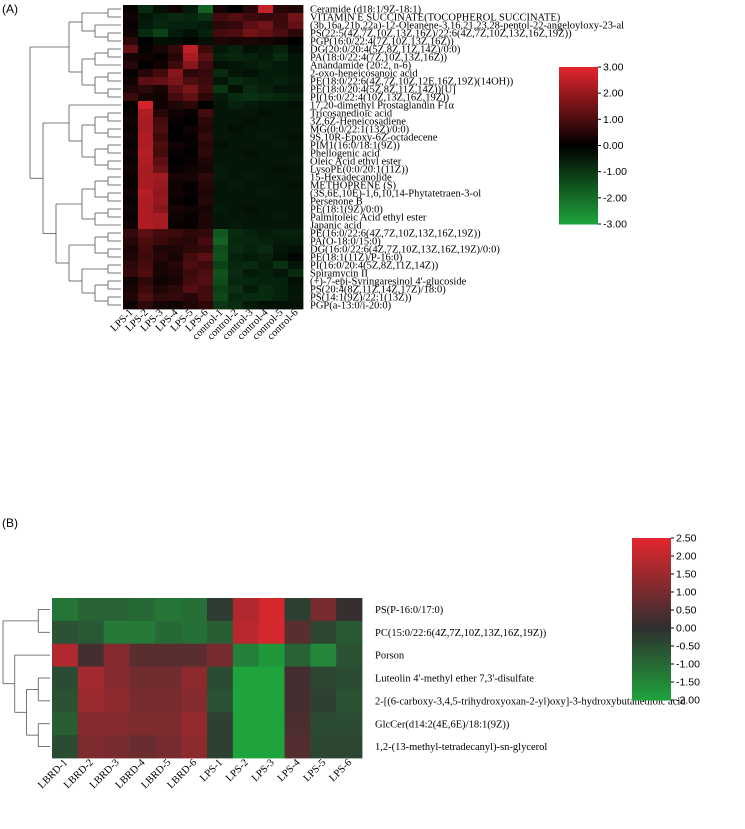 The width and height of the screenshot is (745, 829). What do you see at coordinates (351, 114) in the screenshot?
I see `row-label: Tricosanedioic acid` at bounding box center [351, 114].